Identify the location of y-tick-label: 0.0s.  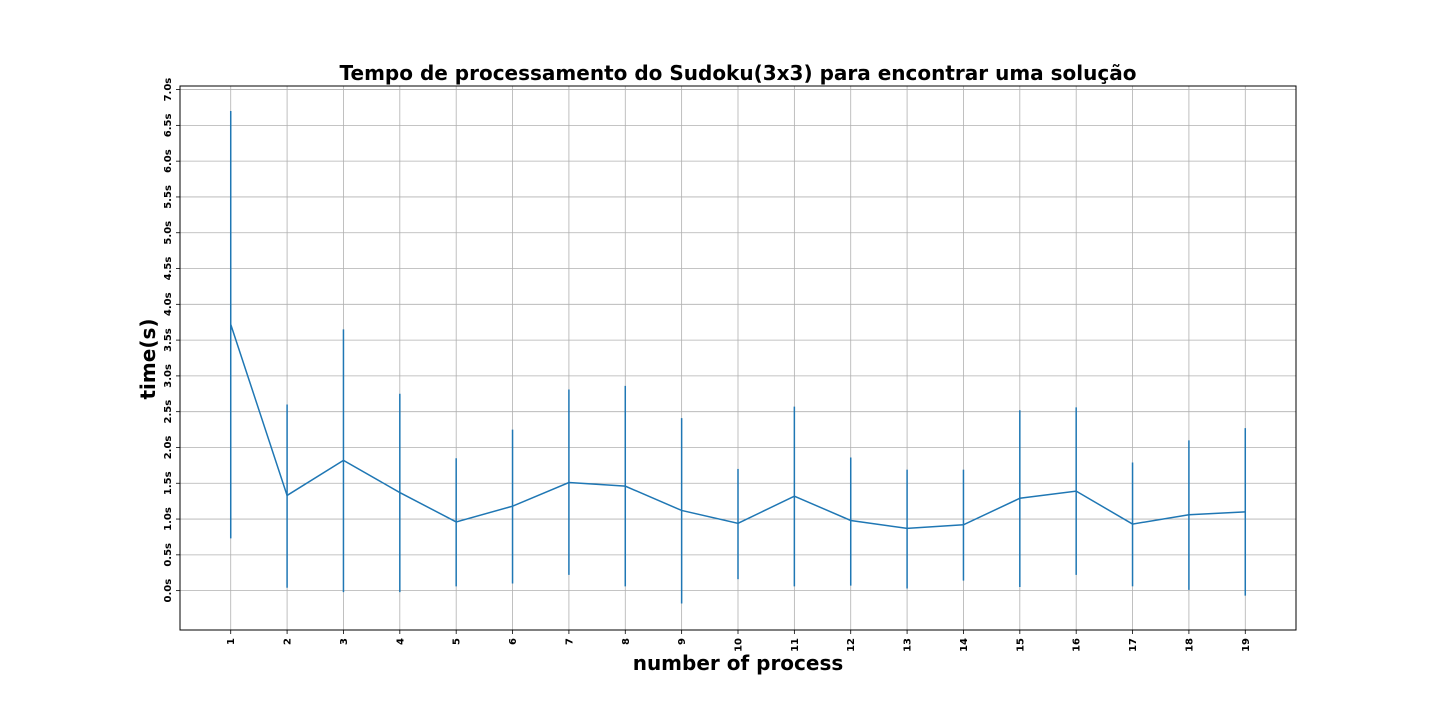
(168, 591).